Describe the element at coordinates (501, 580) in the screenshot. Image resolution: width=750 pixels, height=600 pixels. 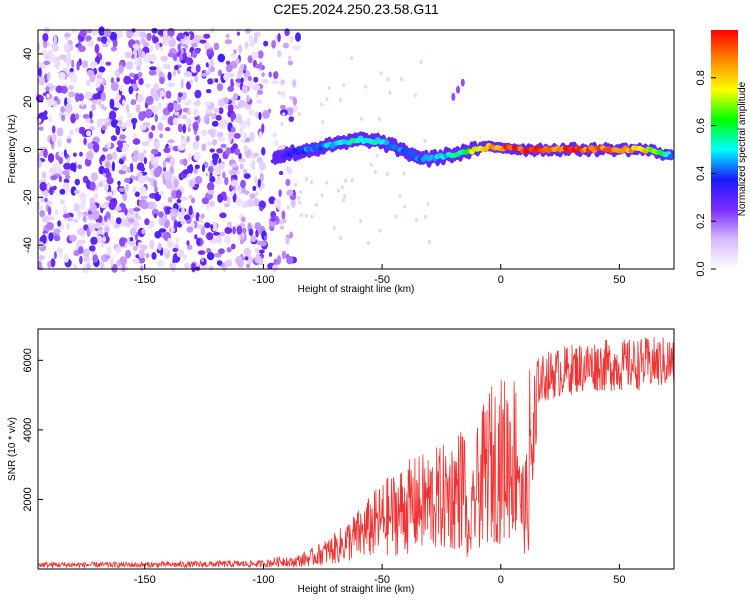
I see `x-tick-label: 0` at that location.